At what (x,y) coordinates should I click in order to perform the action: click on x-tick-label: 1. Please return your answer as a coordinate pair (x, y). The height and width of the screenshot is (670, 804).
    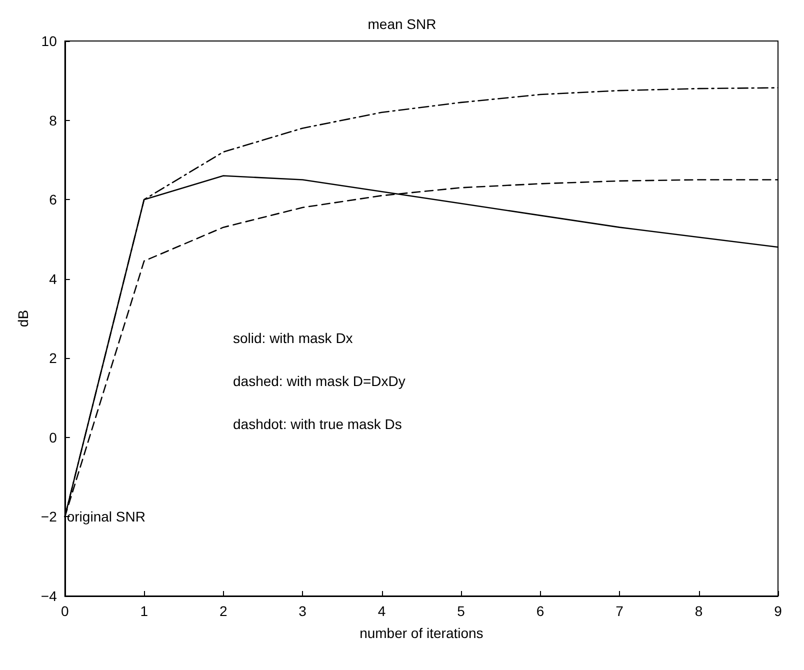
    Looking at the image, I should click on (144, 611).